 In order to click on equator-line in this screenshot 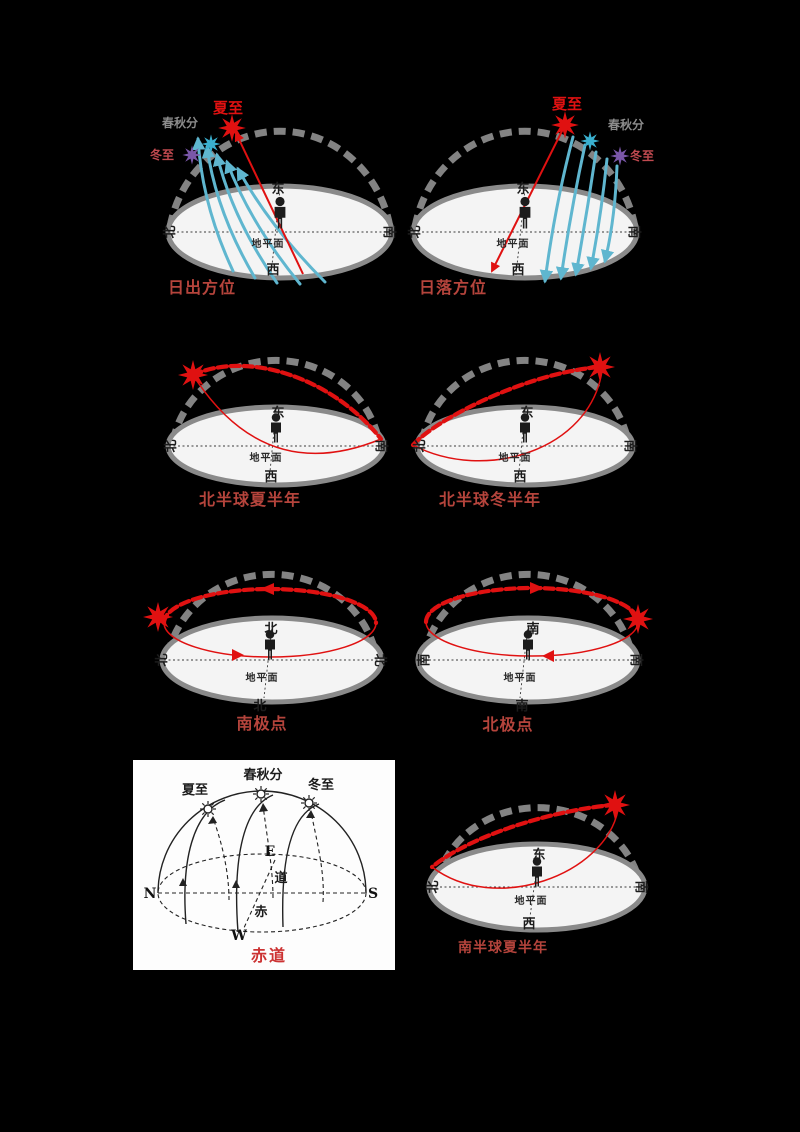, I will do `click(259, 895)`.